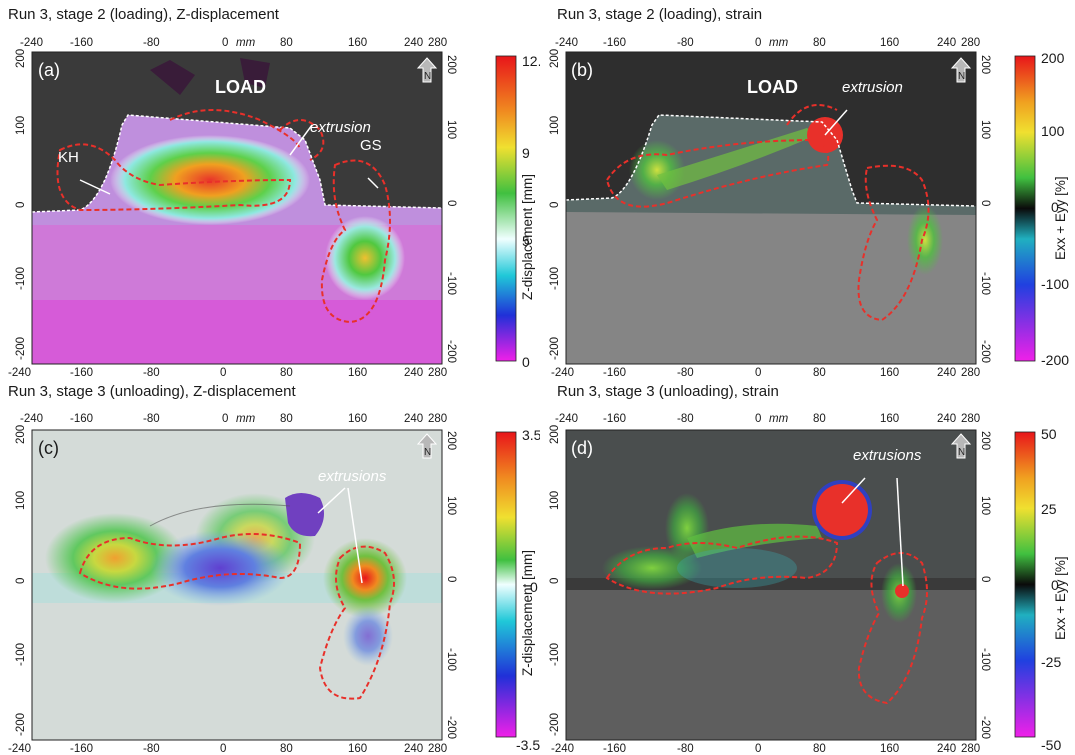 Image resolution: width=1075 pixels, height=755 pixels. Describe the element at coordinates (531, 211) in the screenshot. I see `colorbar-a-ticks: 12.5 9 5 0` at that location.